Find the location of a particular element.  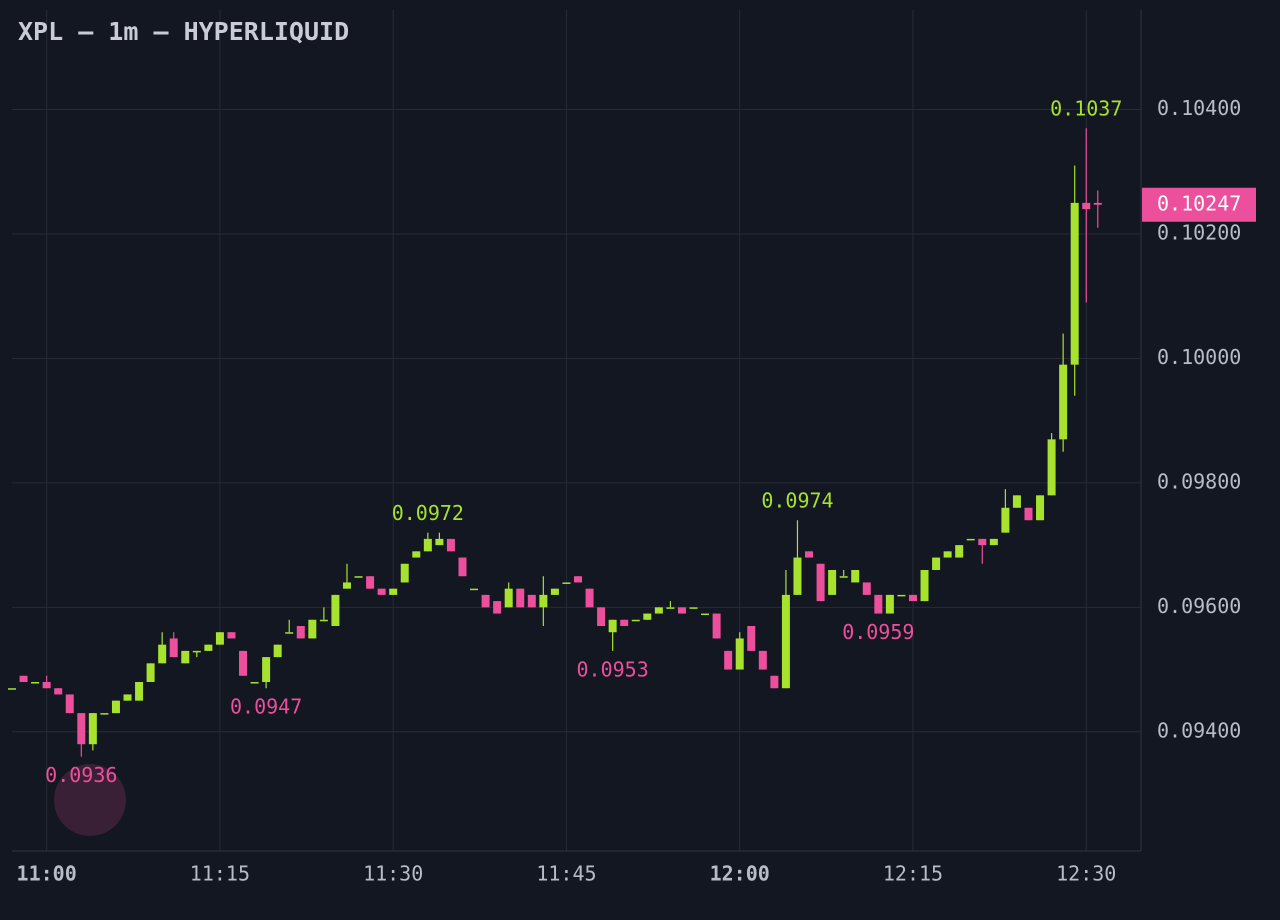

y-tick-label: 0.09400 is located at coordinates (1199, 730).